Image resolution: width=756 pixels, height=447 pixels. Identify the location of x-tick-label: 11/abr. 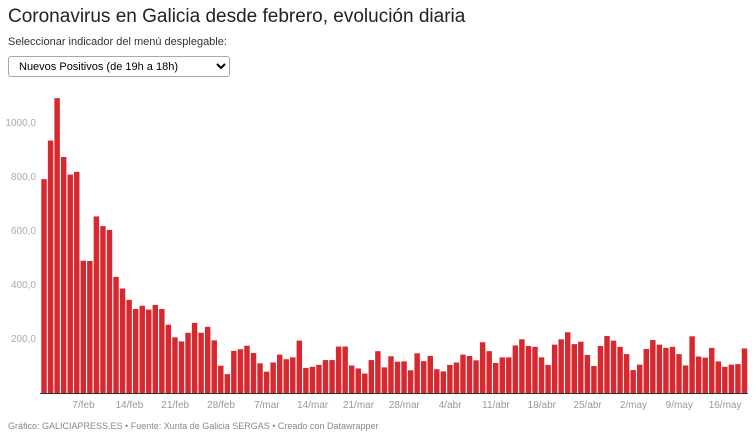
(496, 405).